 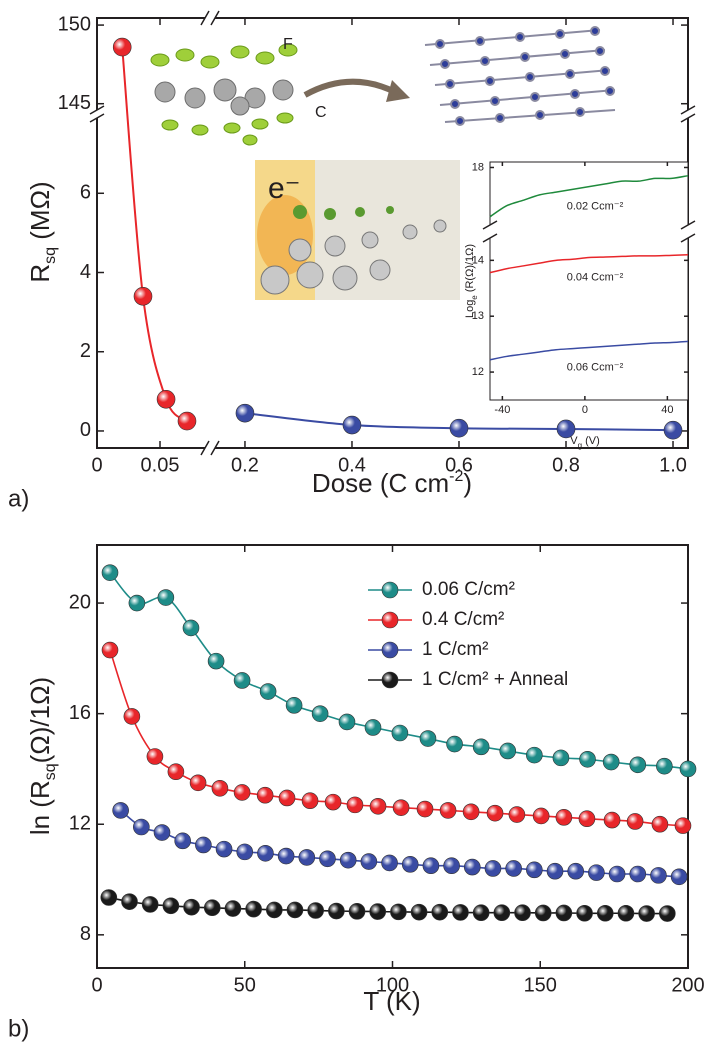 I want to click on series-label: 0.02 Ccm⁻², so click(x=595, y=207).